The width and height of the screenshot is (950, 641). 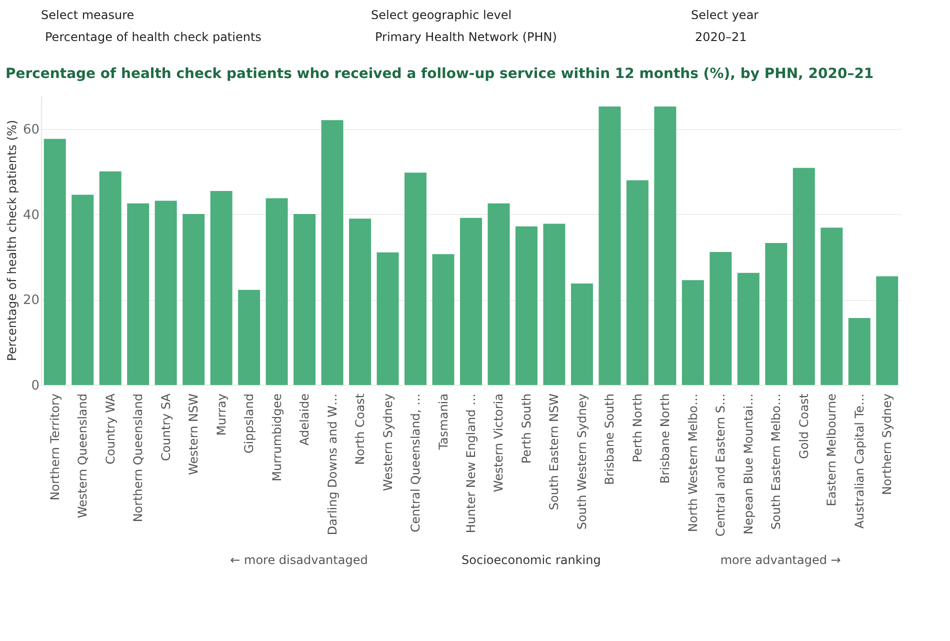 What do you see at coordinates (31, 300) in the screenshot?
I see `y-tick-label: 20` at bounding box center [31, 300].